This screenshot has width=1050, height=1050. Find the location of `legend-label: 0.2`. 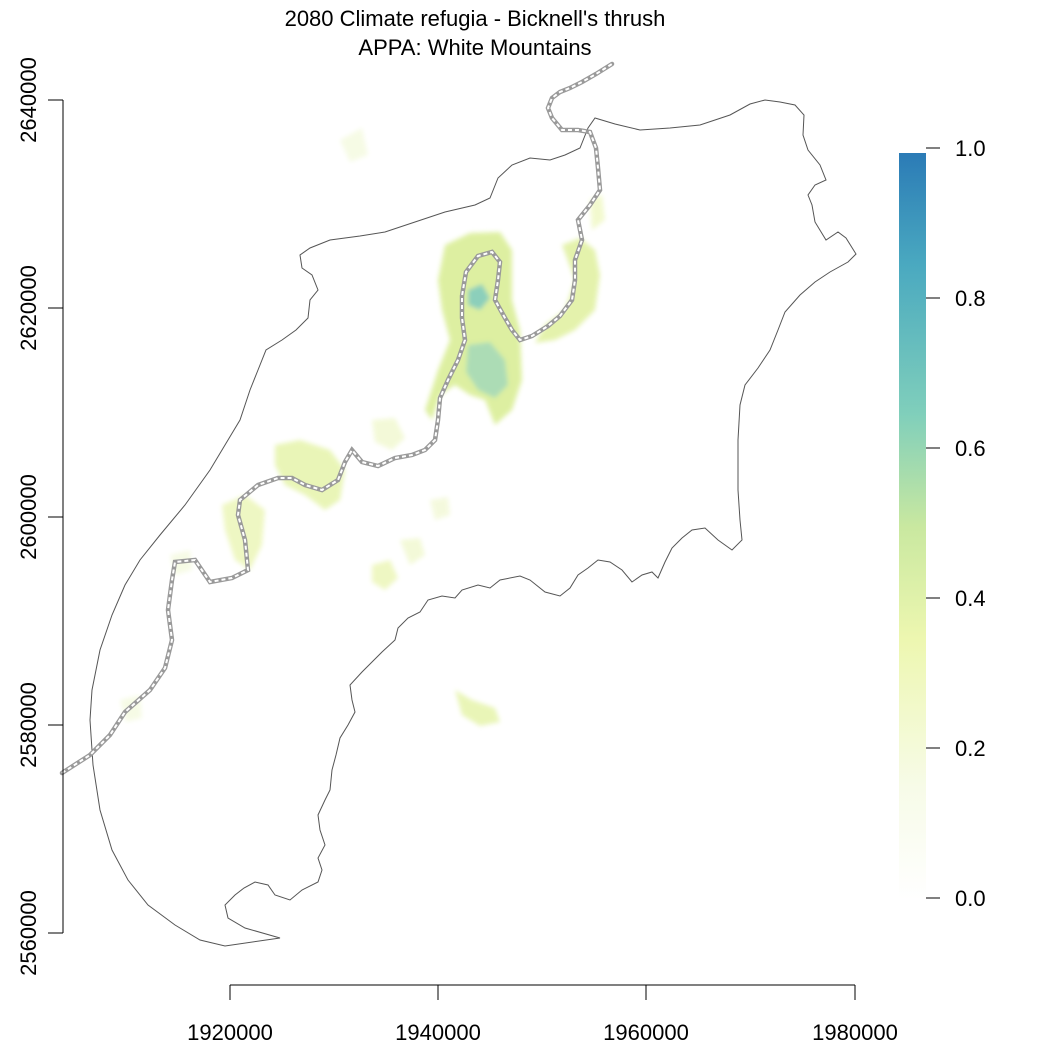

legend-label: 0.2 is located at coordinates (970, 748).